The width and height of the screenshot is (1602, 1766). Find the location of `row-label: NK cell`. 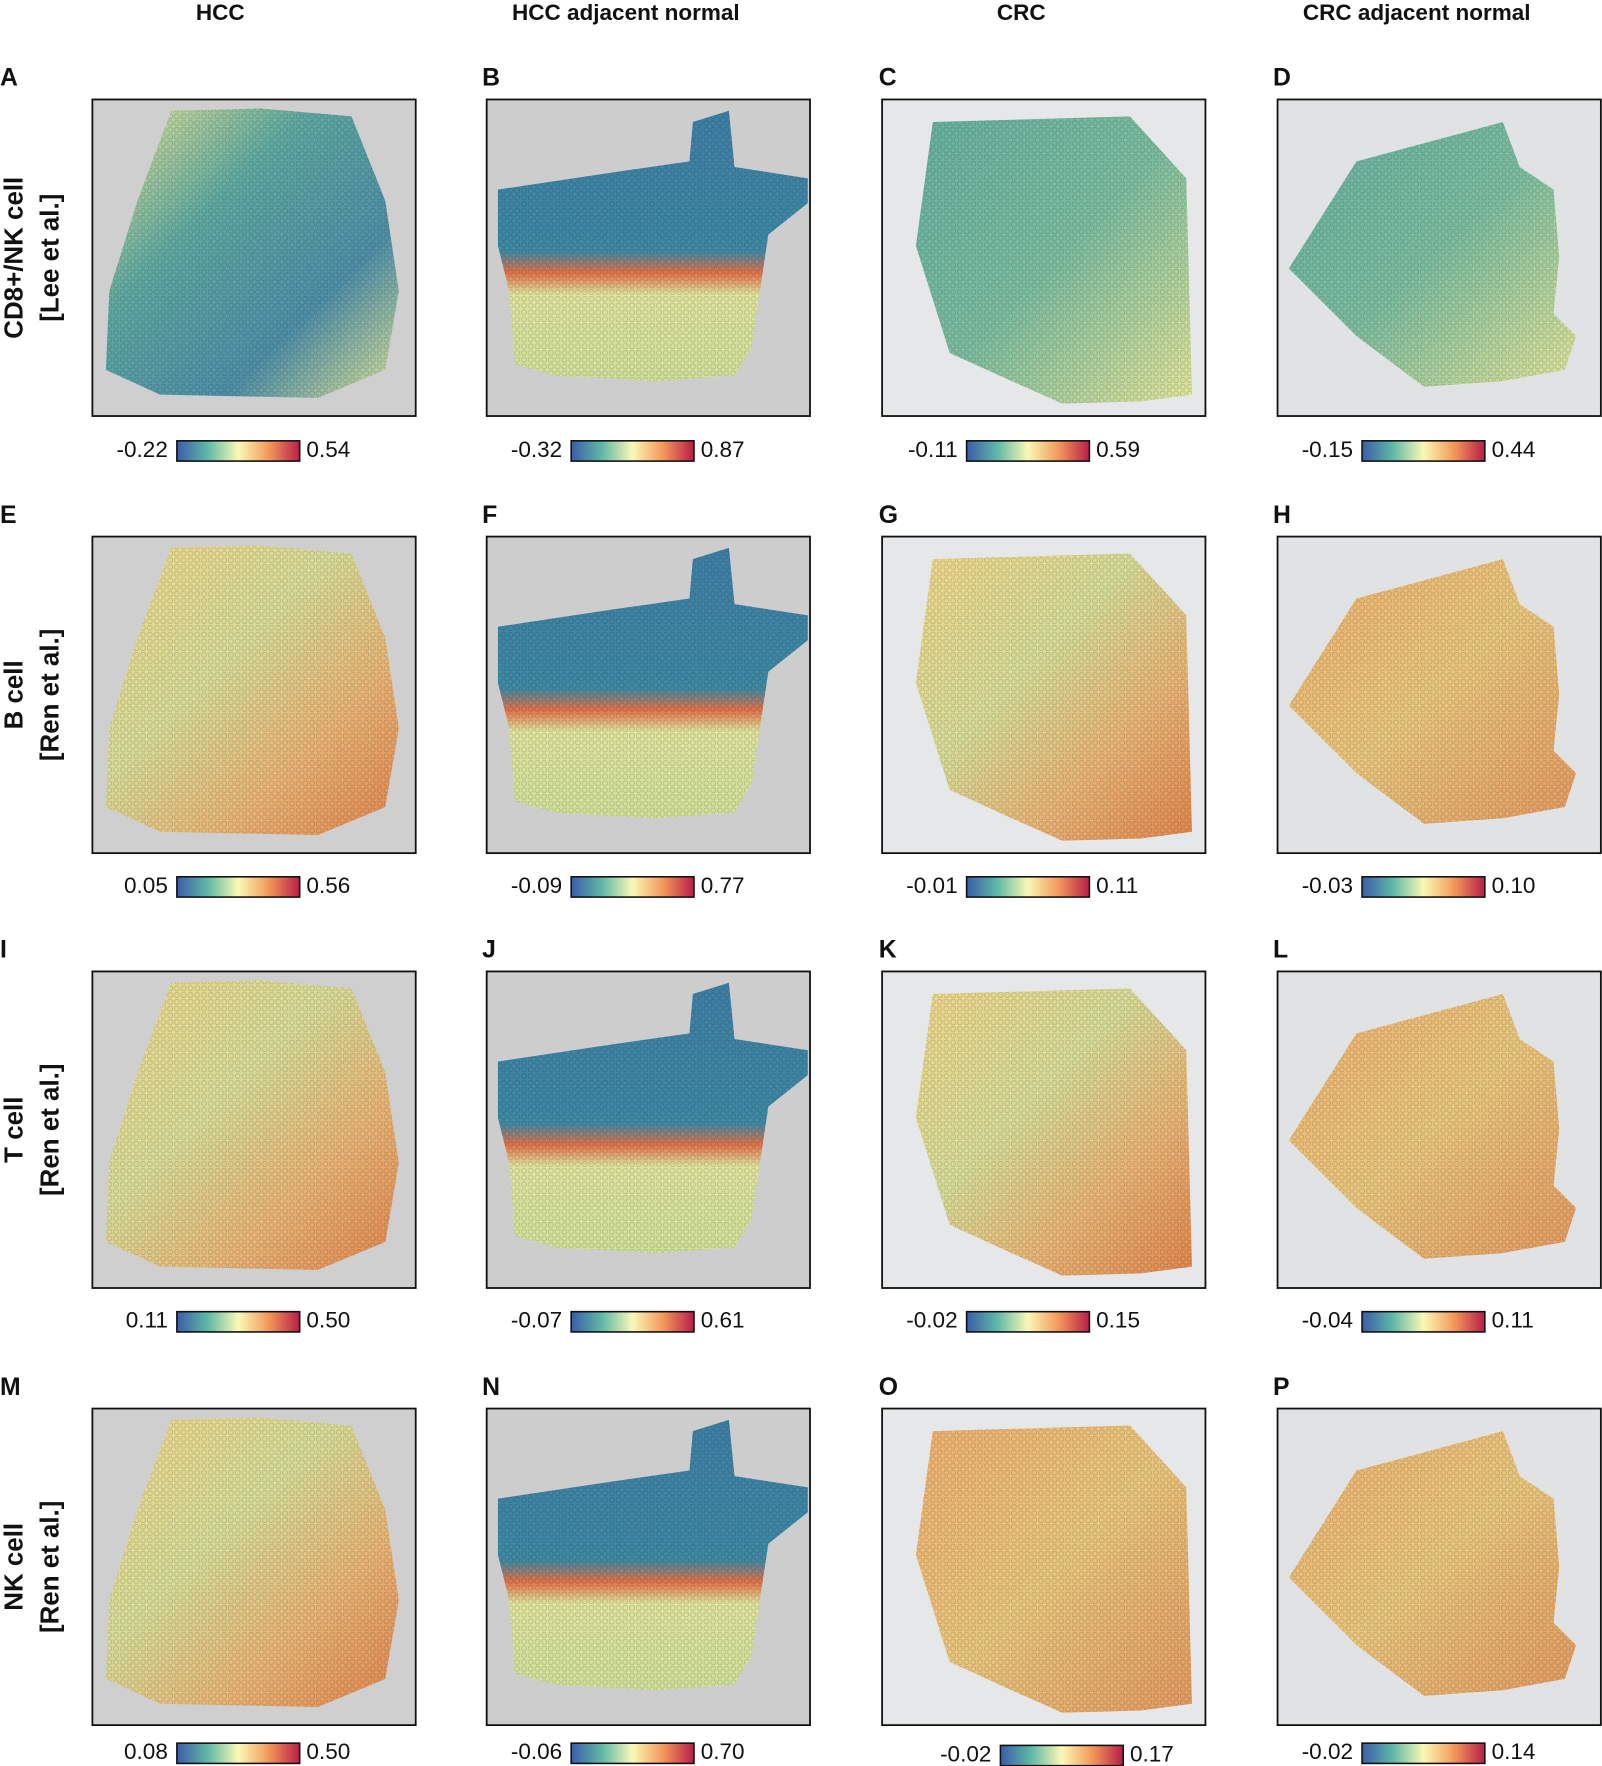

row-label: NK cell is located at coordinates (15, 1567).